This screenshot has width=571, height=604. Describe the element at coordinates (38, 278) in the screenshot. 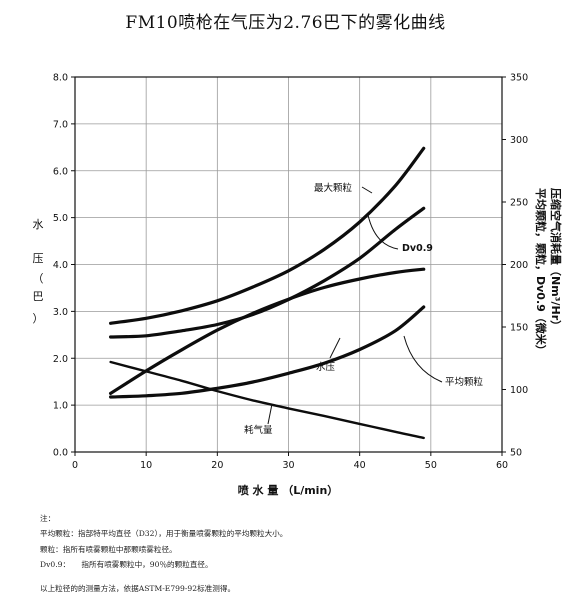

I see `y-left-label-char-2: （` at that location.